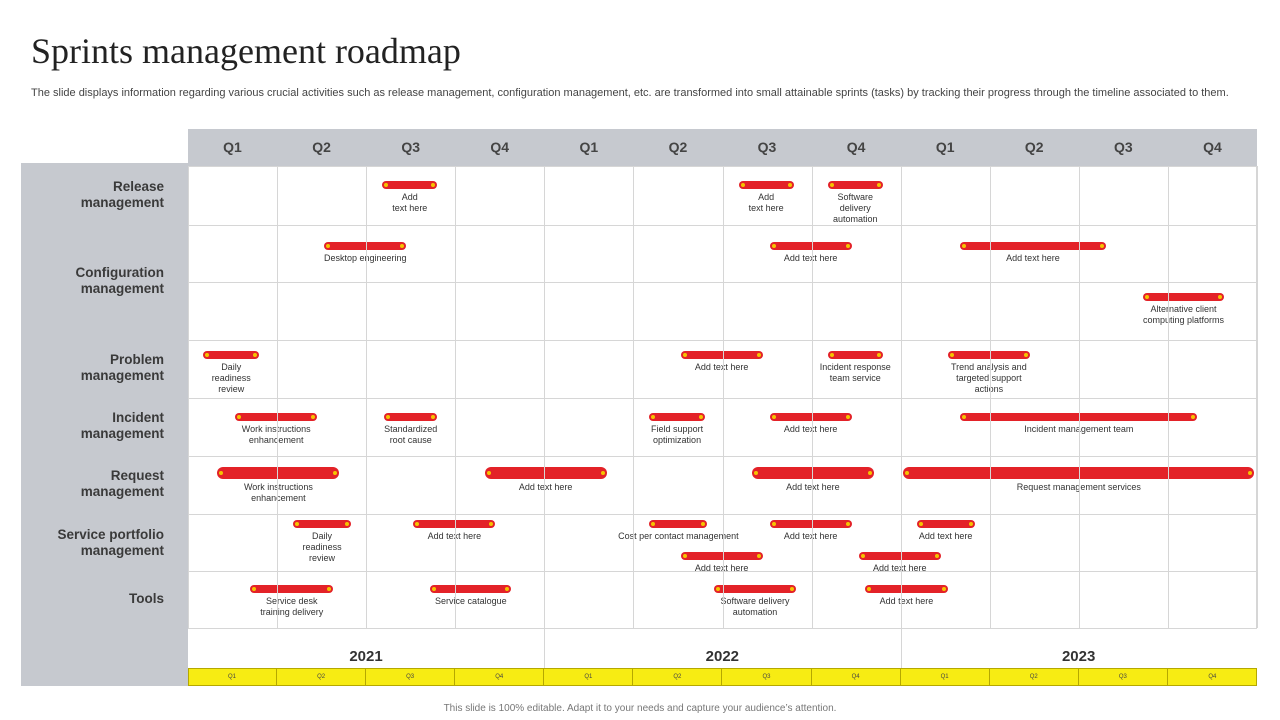 The image size is (1280, 720). Describe the element at coordinates (292, 606) in the screenshot. I see `task-label: Service desk training delivery` at that location.